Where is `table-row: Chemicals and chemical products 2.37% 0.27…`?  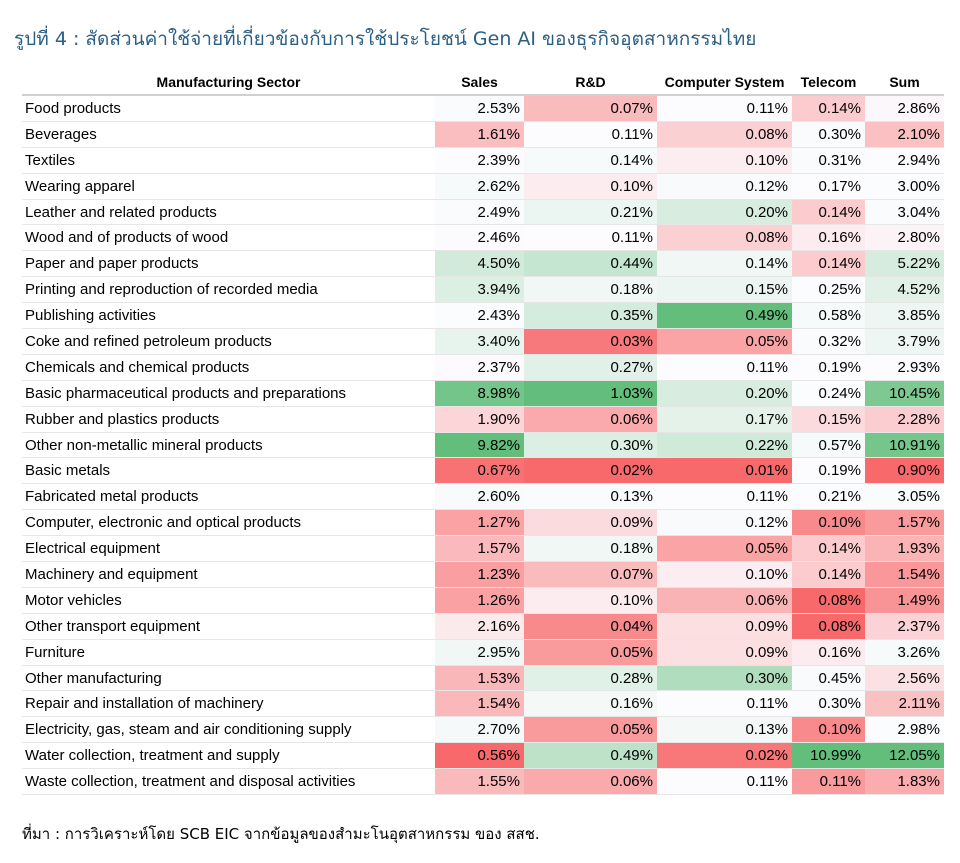 table-row: Chemicals and chemical products 2.37% 0.27… is located at coordinates (483, 367).